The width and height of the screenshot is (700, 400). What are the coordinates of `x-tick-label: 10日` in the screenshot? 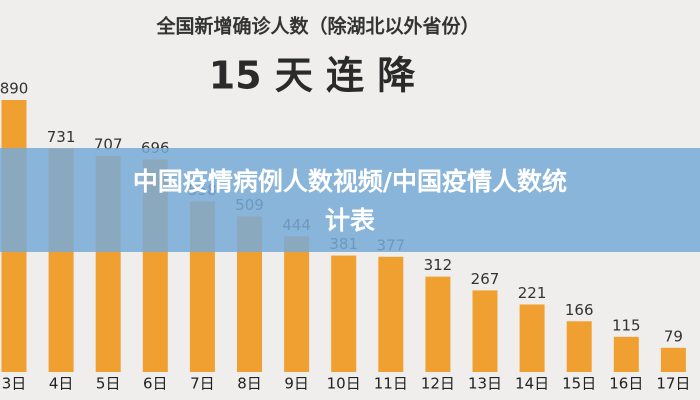 It's located at (344, 384).